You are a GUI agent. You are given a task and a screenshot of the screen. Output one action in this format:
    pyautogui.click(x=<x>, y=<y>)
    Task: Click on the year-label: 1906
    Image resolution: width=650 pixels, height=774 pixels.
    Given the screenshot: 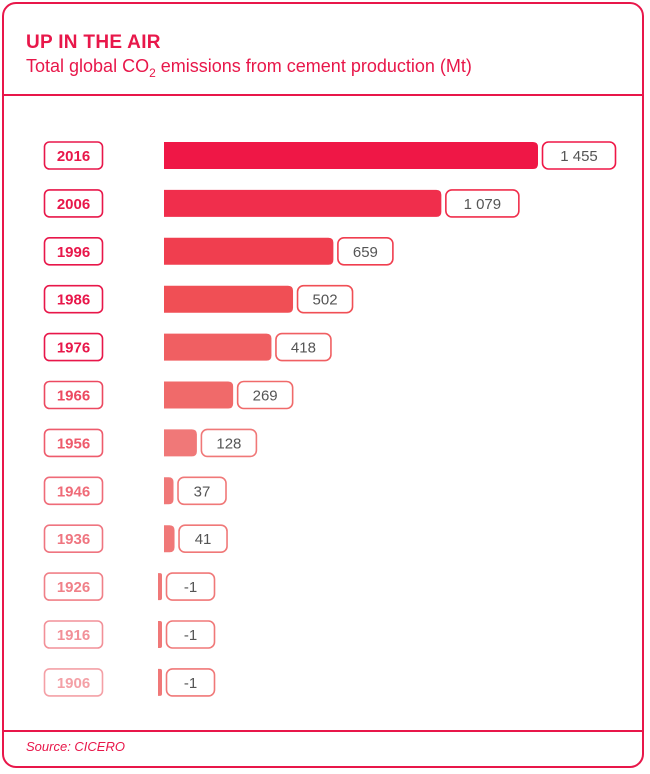 What is the action you would take?
    pyautogui.click(x=73, y=683)
    